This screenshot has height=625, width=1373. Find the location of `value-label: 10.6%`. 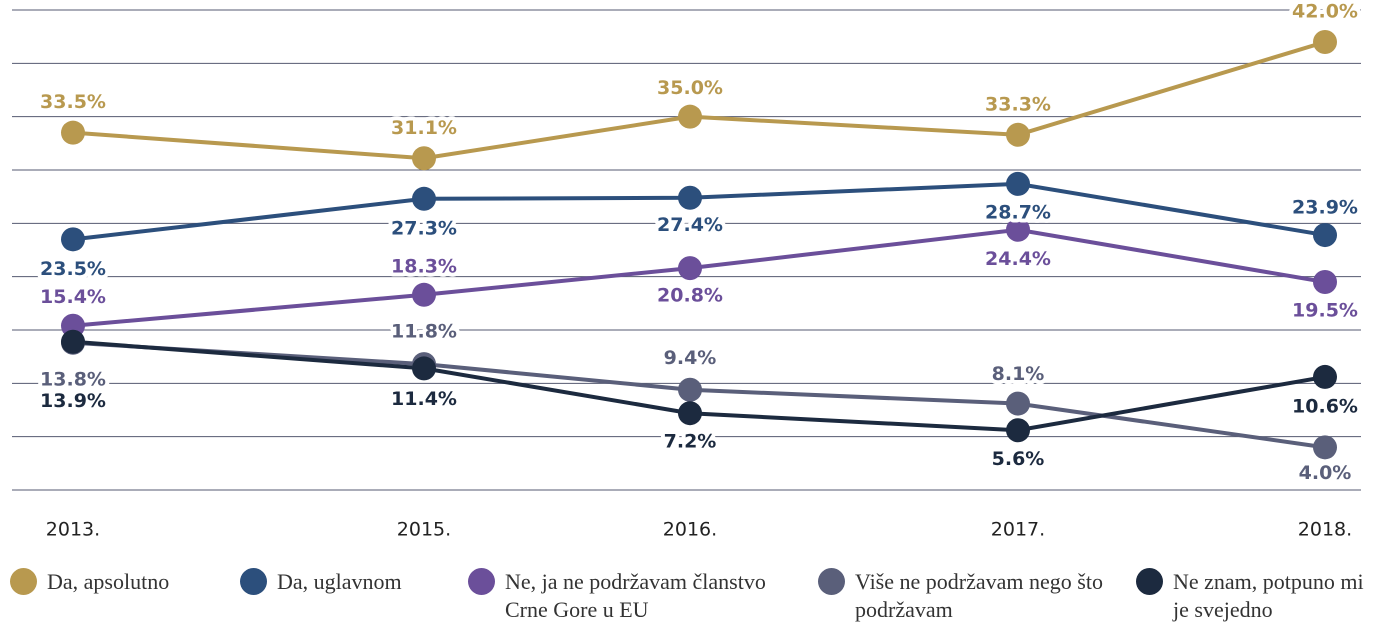

value-label: 10.6% is located at coordinates (1325, 406).